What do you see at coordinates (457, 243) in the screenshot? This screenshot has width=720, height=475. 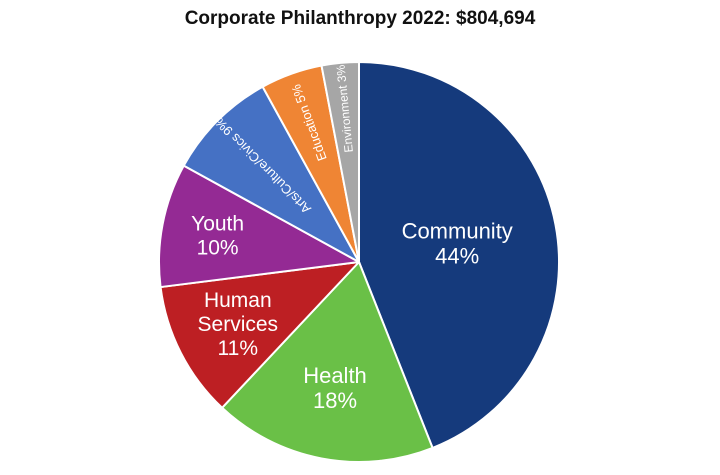 I see `slice-label-community: Community 44%` at bounding box center [457, 243].